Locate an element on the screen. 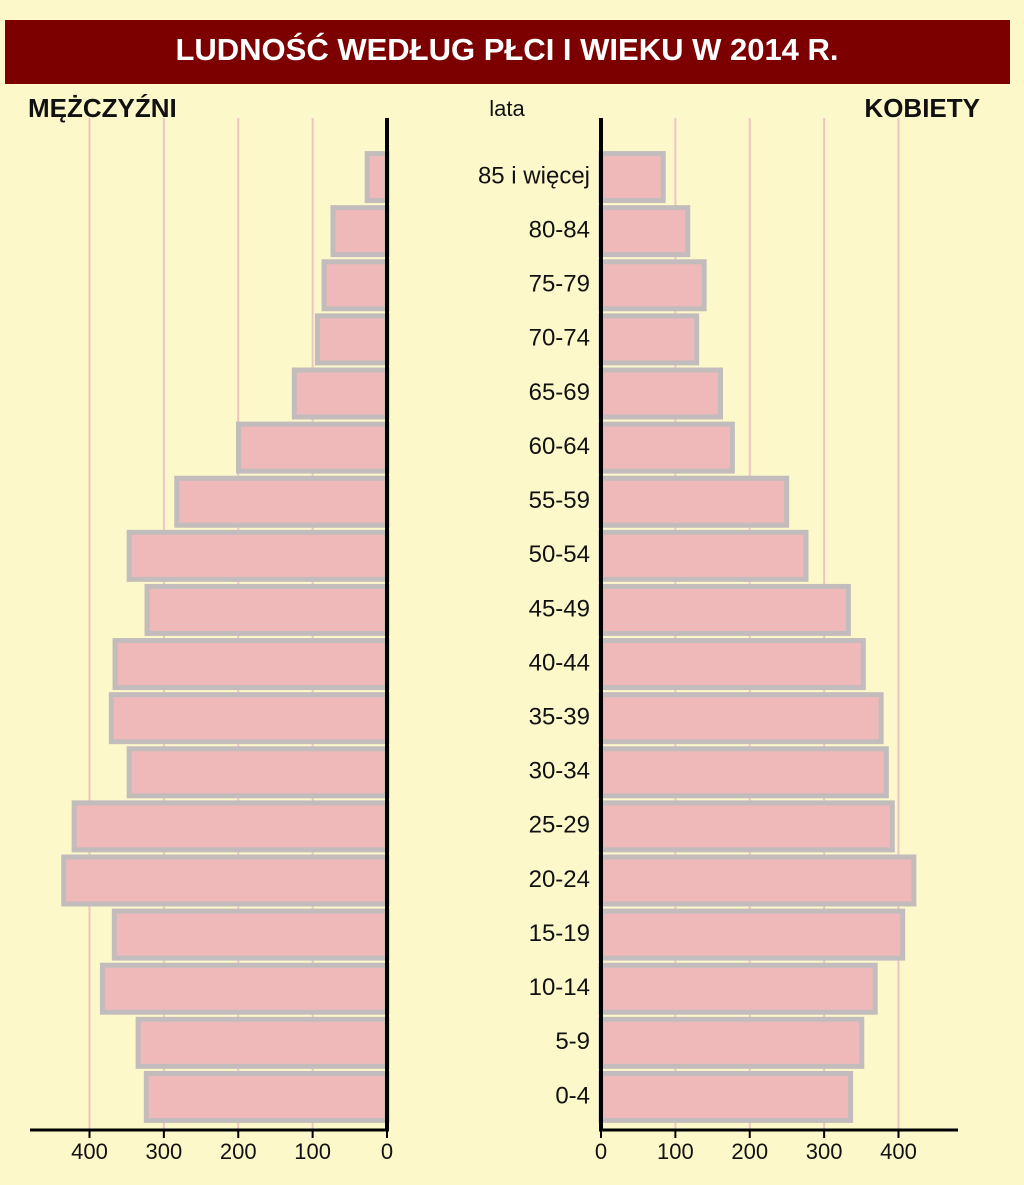 Image resolution: width=1024 pixels, height=1185 pixels. category-label: 0-4 is located at coordinates (572, 1095).